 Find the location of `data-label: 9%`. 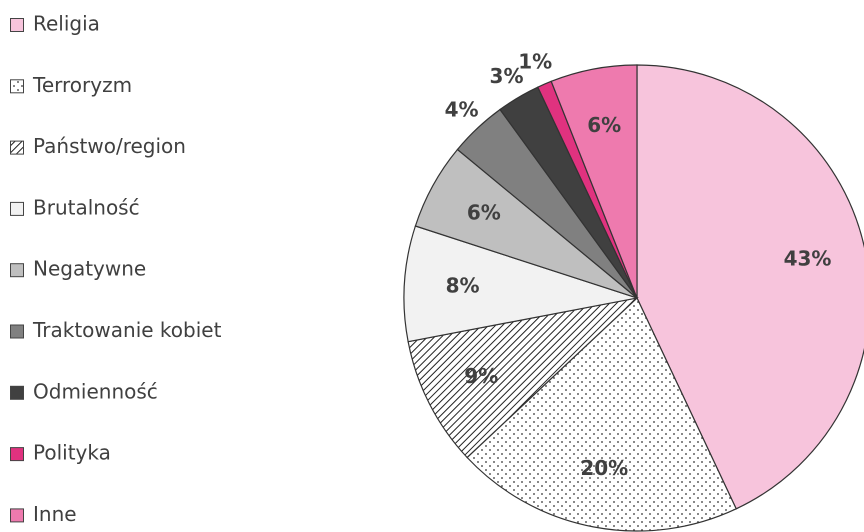

data-label: 9% is located at coordinates (481, 376).